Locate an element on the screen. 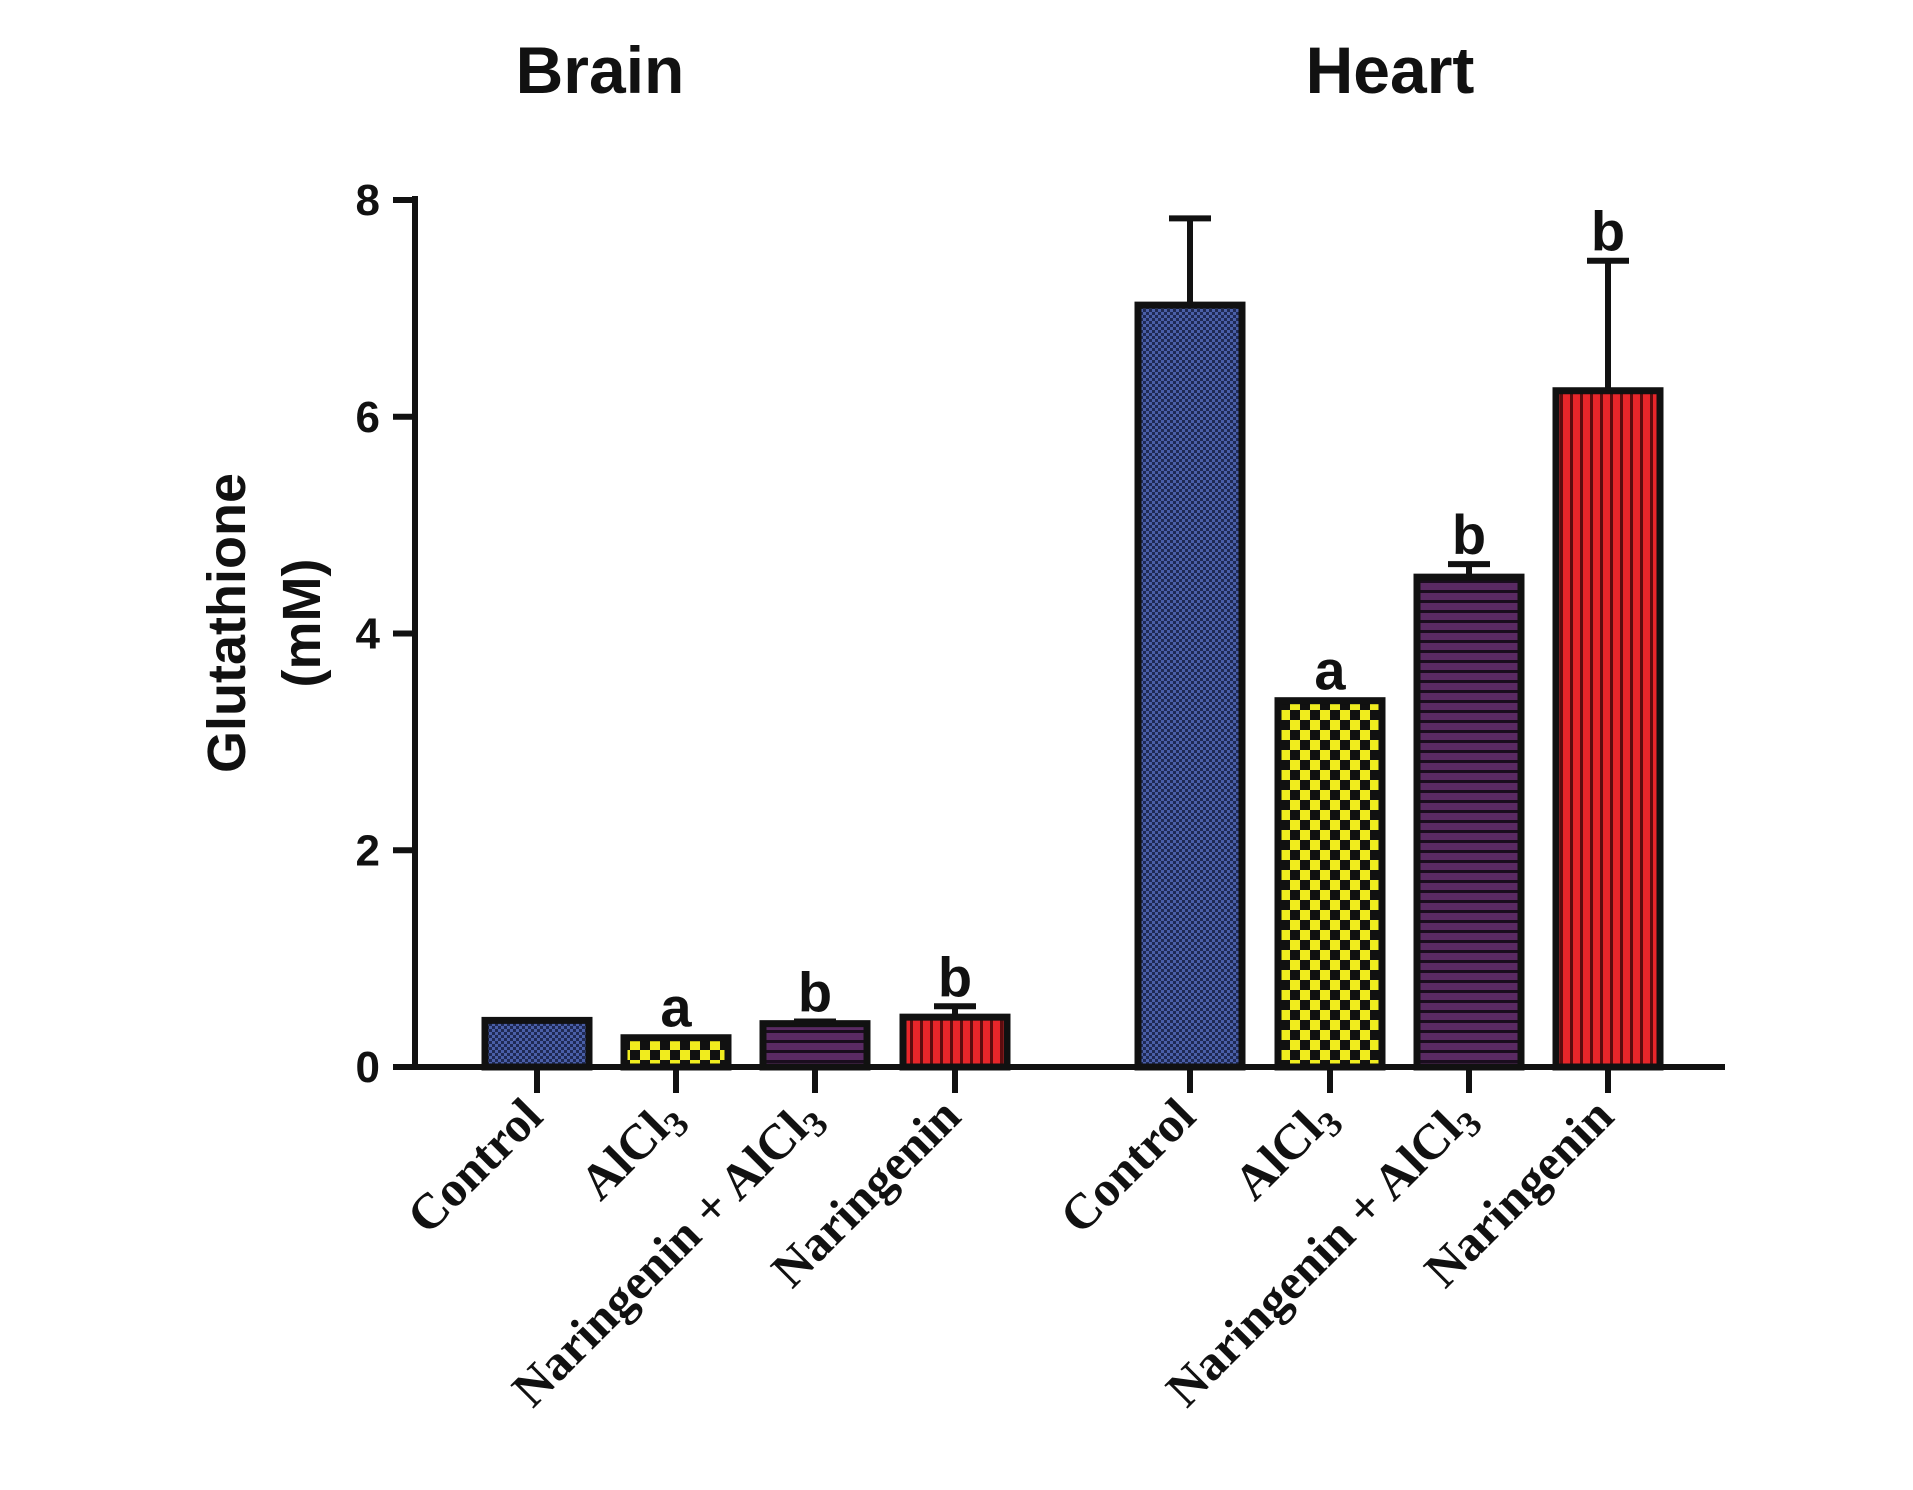 This screenshot has height=1490, width=1913. x-label-brain-1: AlCl3 is located at coordinates (633, 1151).